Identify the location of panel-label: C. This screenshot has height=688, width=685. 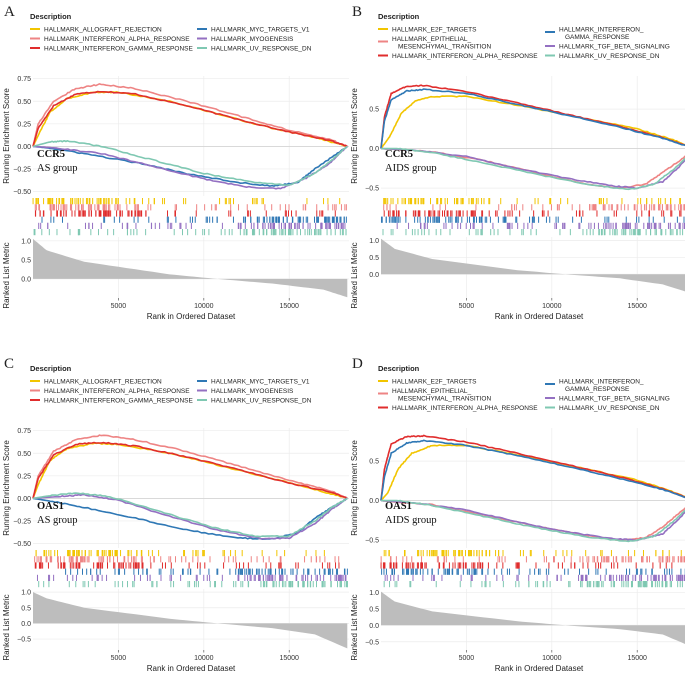
(9, 364).